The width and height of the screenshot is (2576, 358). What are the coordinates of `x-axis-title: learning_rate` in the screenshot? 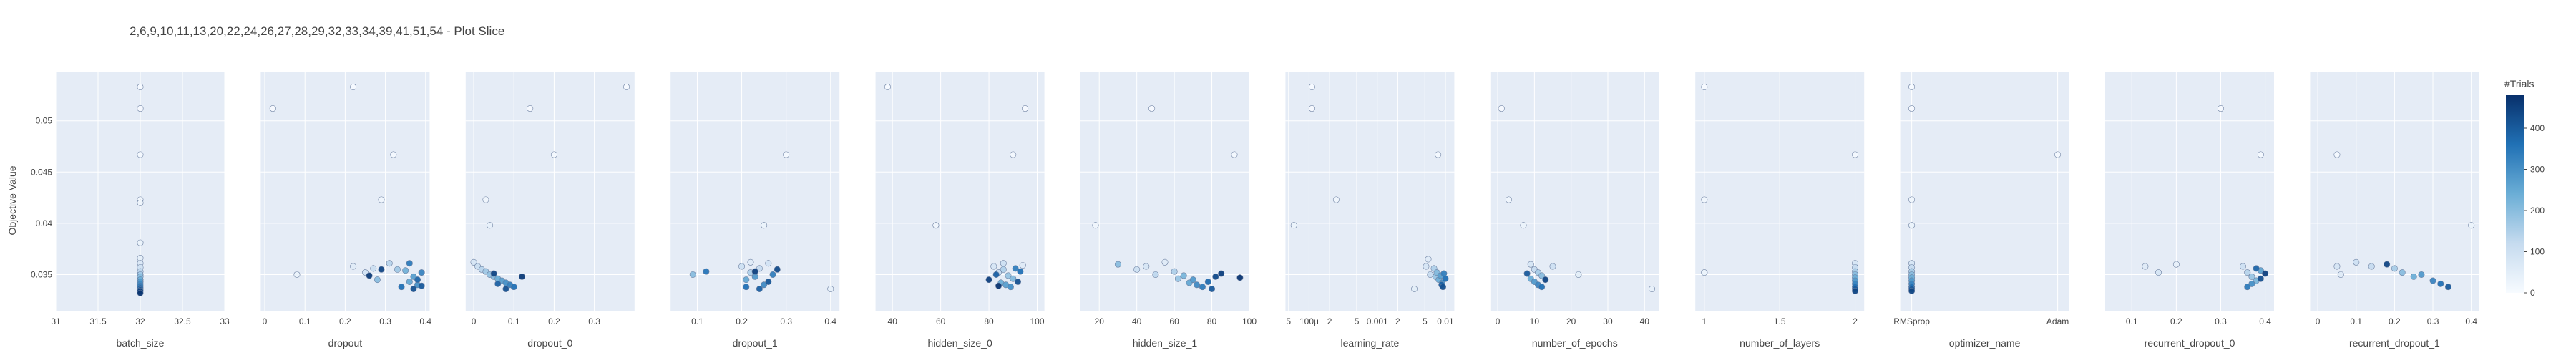 It's located at (1370, 343).